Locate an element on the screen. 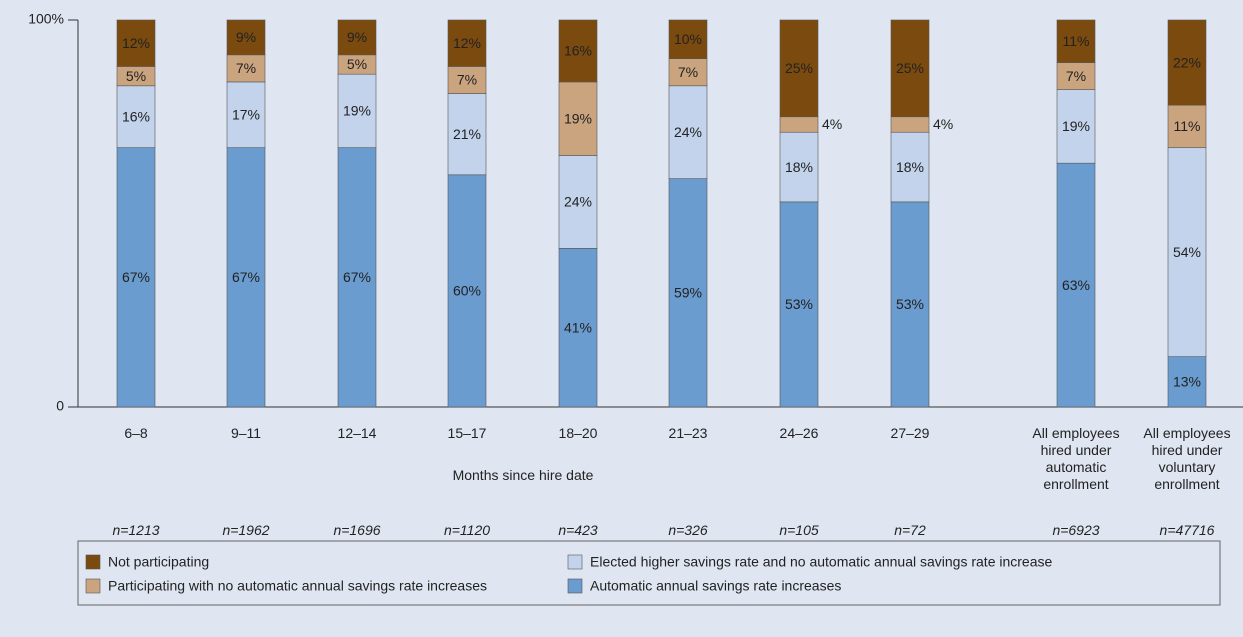  sample-size: n=423 is located at coordinates (578, 530).